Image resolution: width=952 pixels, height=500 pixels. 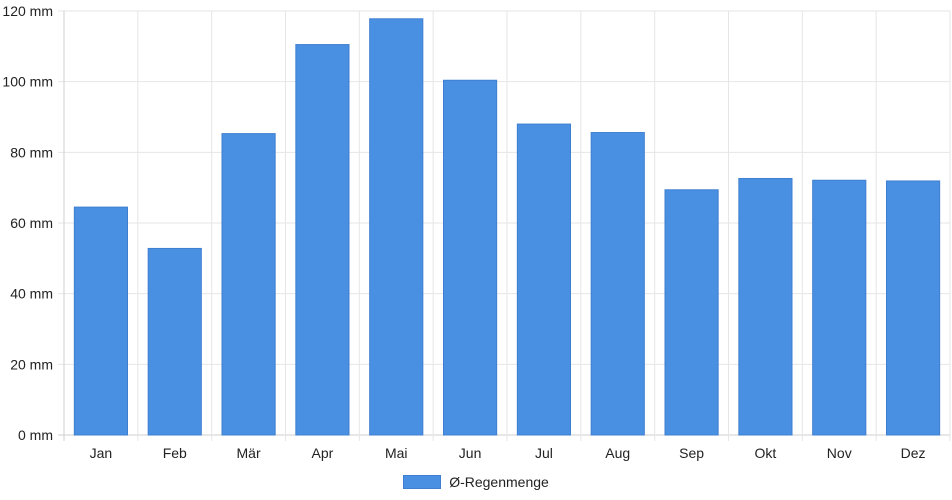 What do you see at coordinates (839, 307) in the screenshot?
I see `bar-nov` at bounding box center [839, 307].